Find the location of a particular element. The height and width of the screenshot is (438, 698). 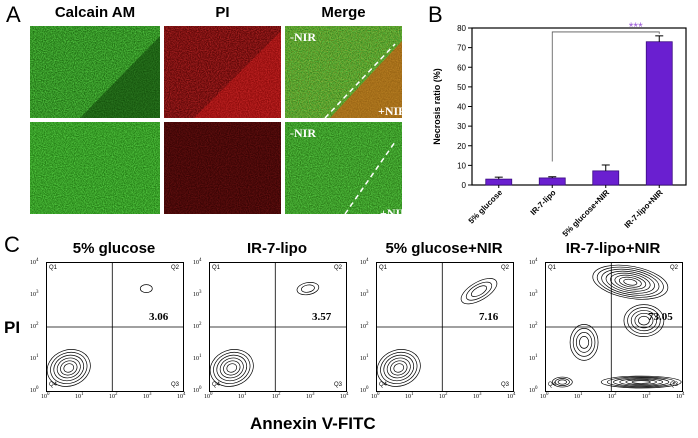

x-tick-label-0-3: 10³ is located at coordinates (147, 396).